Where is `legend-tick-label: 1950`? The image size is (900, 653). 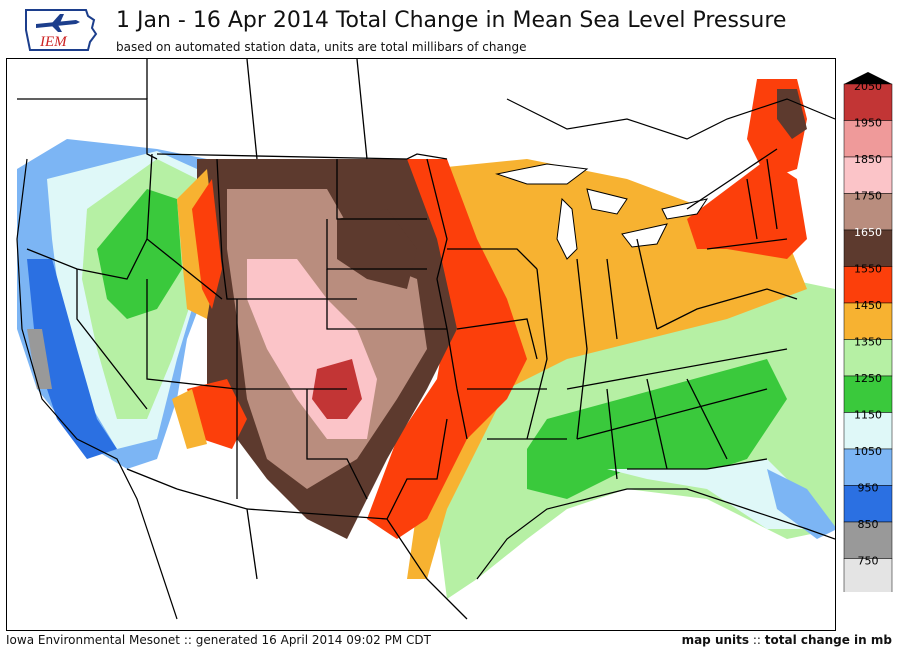
legend-tick-label: 1950 is located at coordinates (868, 123).